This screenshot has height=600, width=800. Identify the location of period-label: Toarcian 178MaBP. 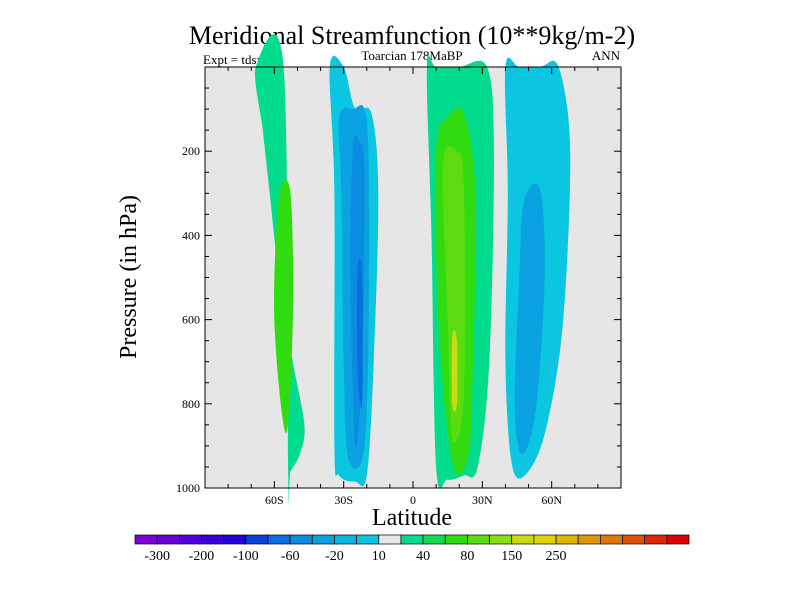
(411, 55).